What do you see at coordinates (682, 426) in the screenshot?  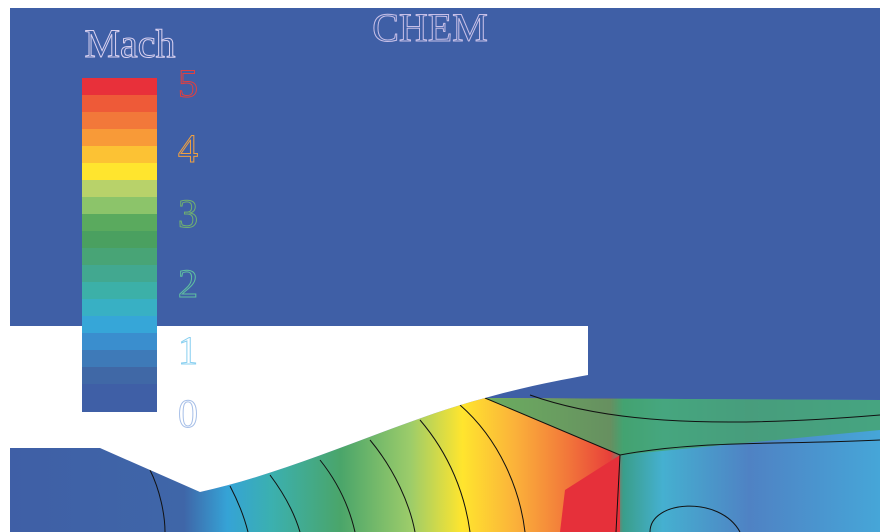 I see `expansion-region` at bounding box center [682, 426].